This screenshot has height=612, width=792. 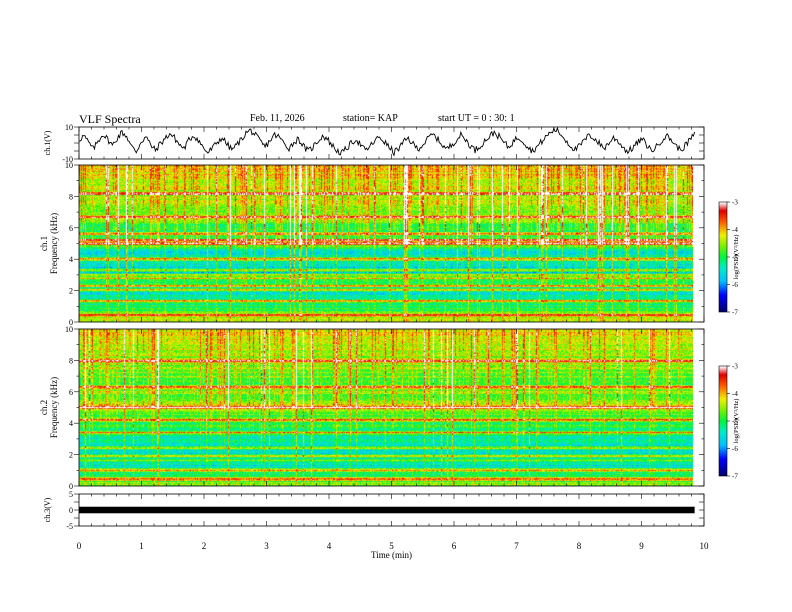 What do you see at coordinates (67, 159) in the screenshot?
I see `y-tick-label: -10` at bounding box center [67, 159].